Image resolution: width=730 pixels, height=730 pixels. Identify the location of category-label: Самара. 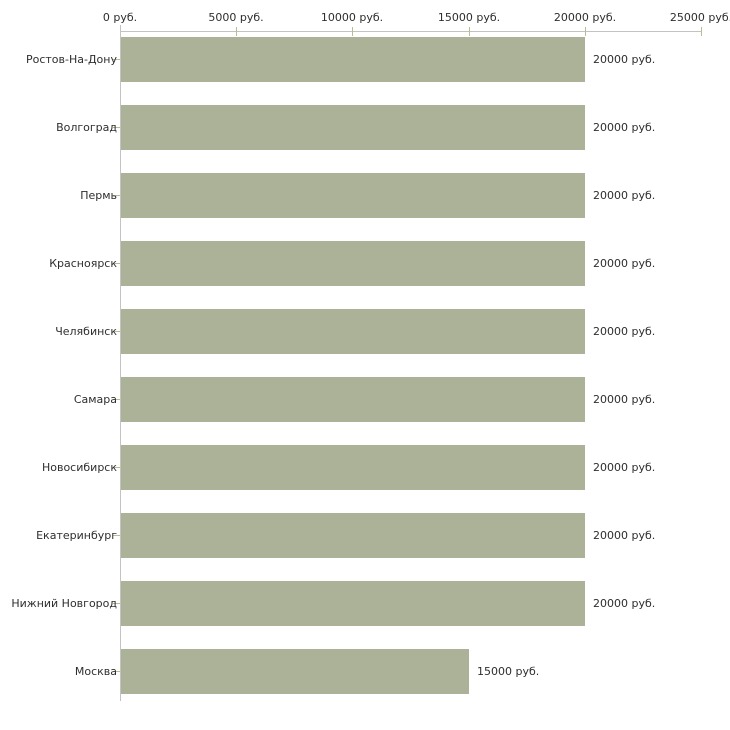
(95, 399).